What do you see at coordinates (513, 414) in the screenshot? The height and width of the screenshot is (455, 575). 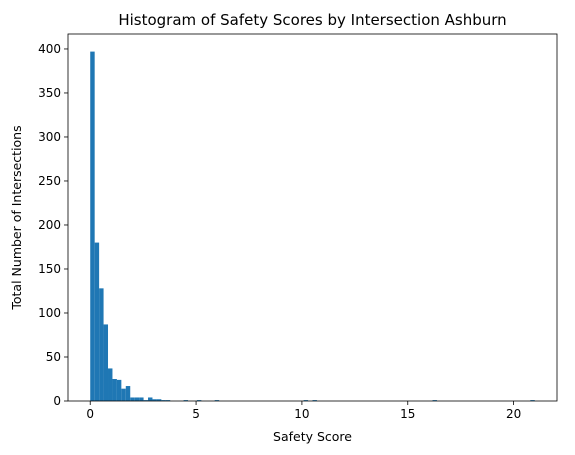 I see `x-tick-label: 20` at bounding box center [513, 414].